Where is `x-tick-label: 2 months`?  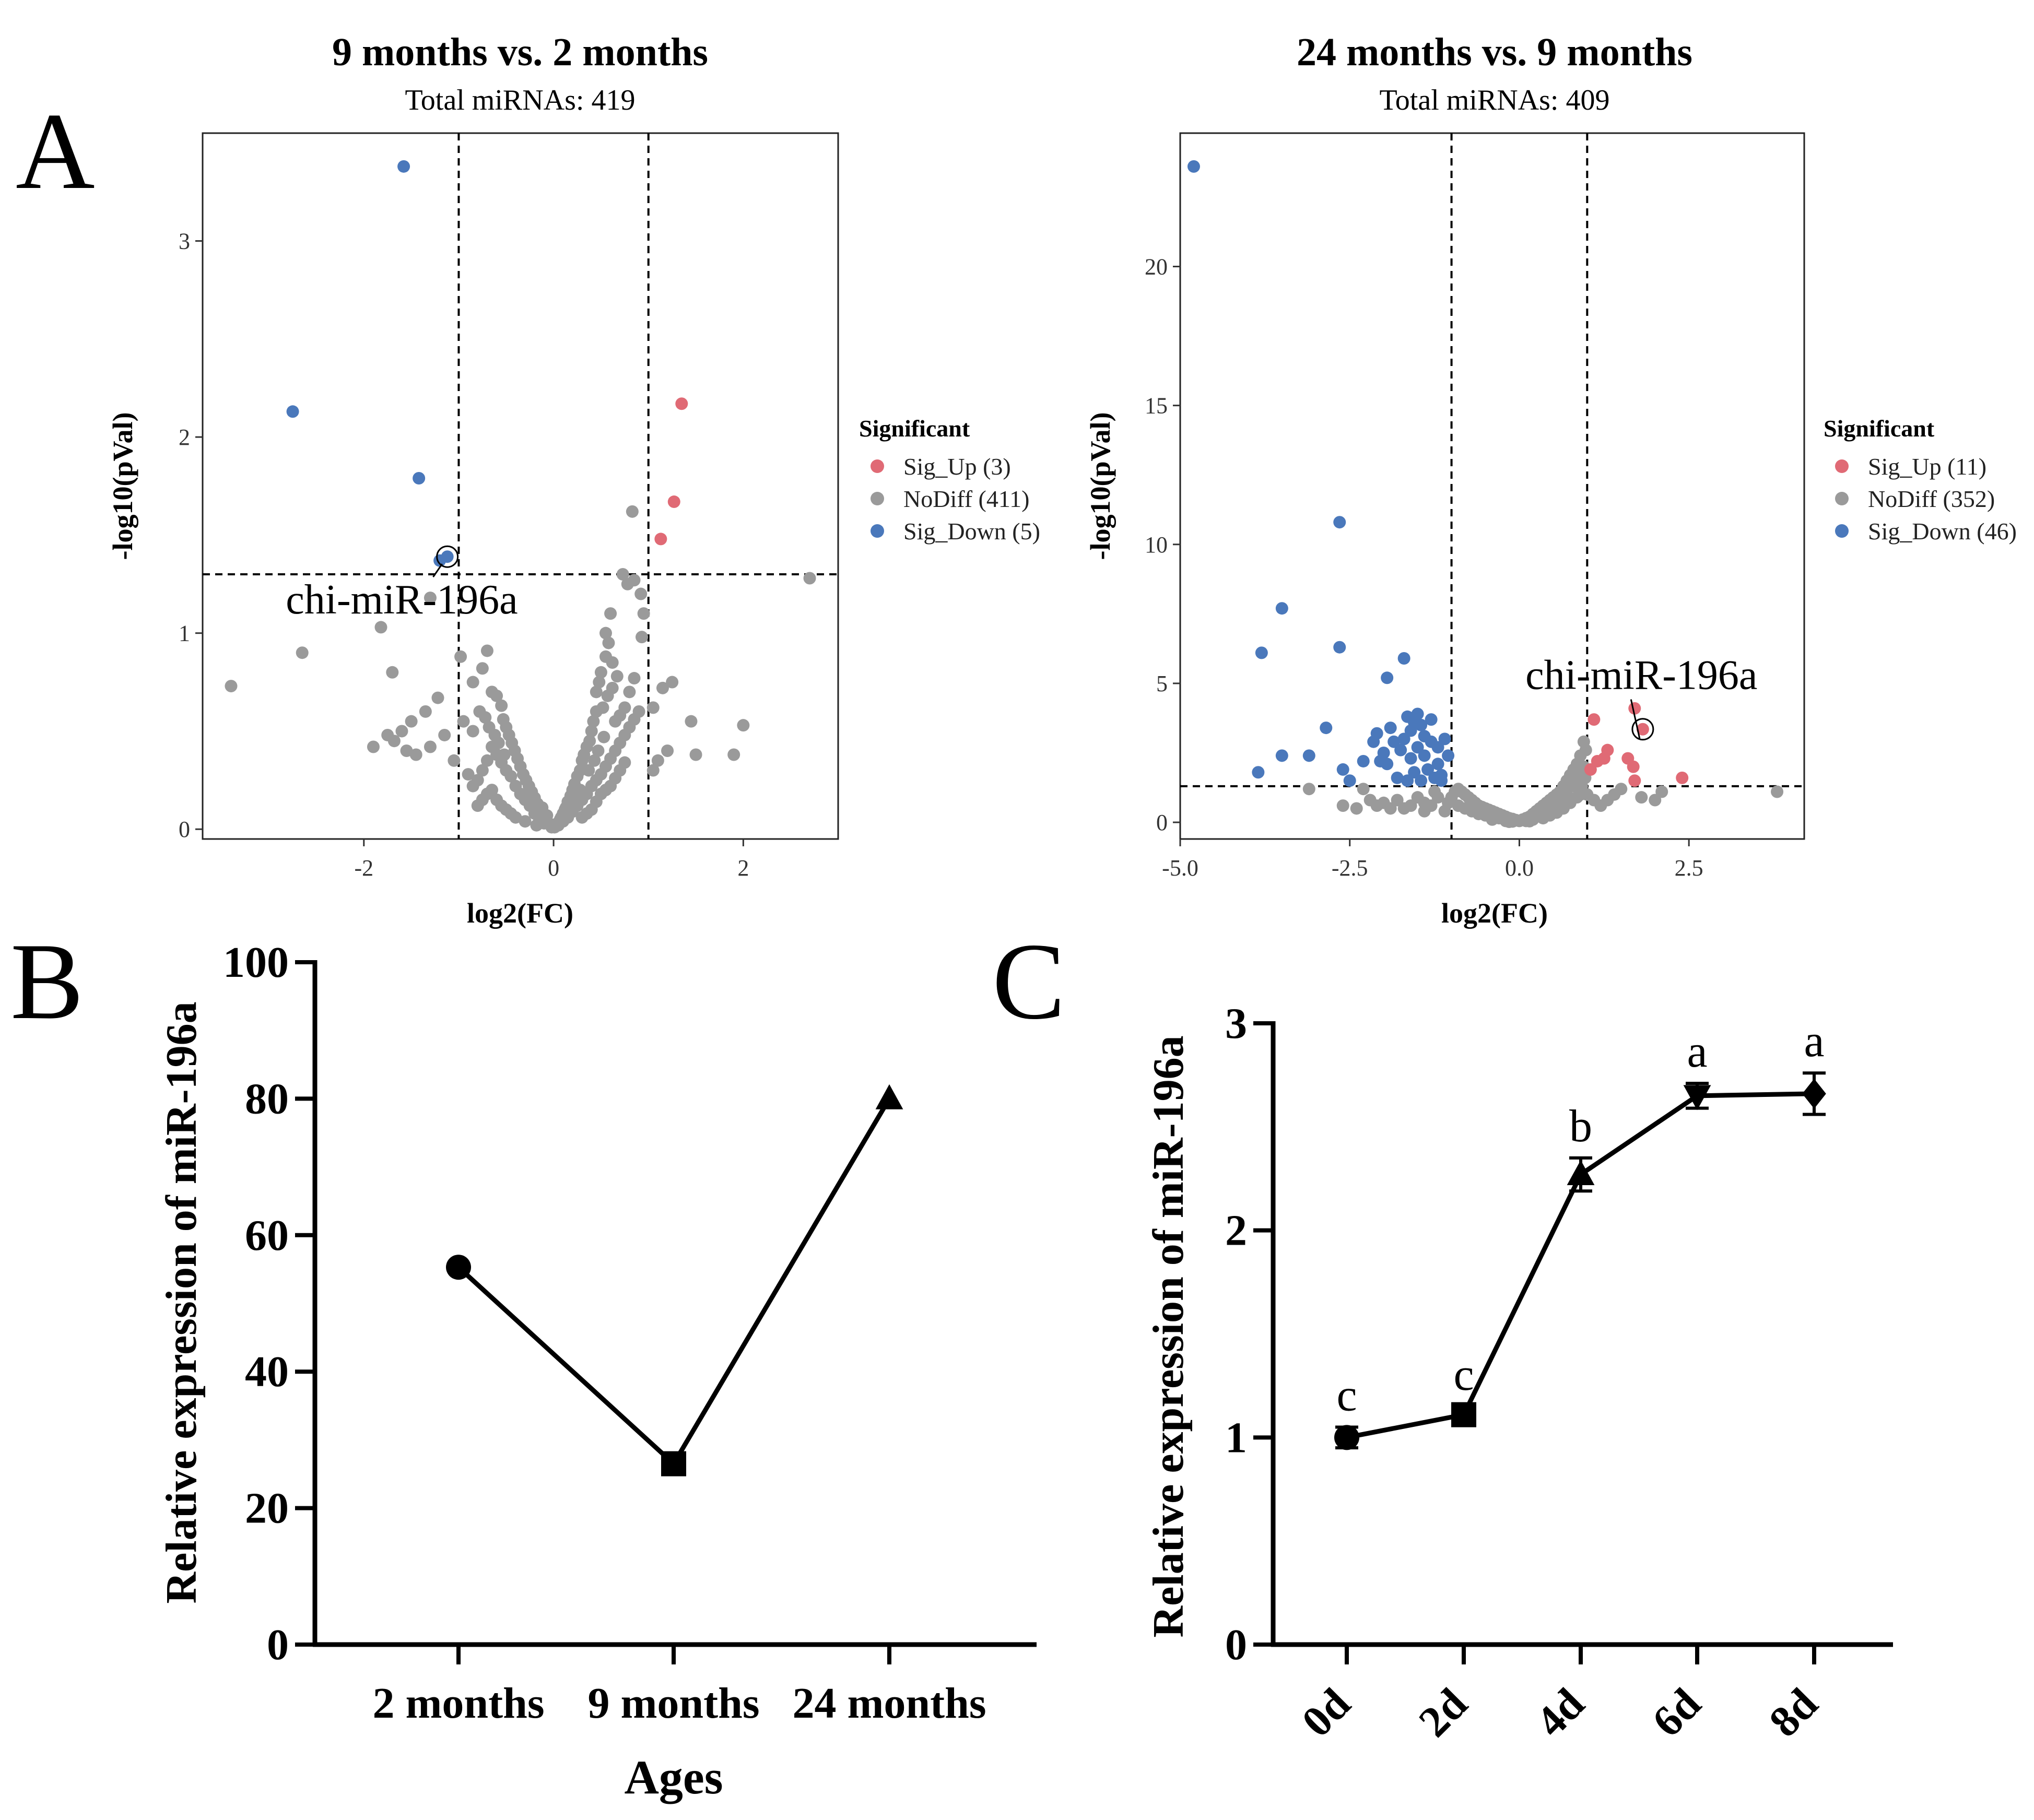 x-tick-label: 2 months is located at coordinates (458, 1704).